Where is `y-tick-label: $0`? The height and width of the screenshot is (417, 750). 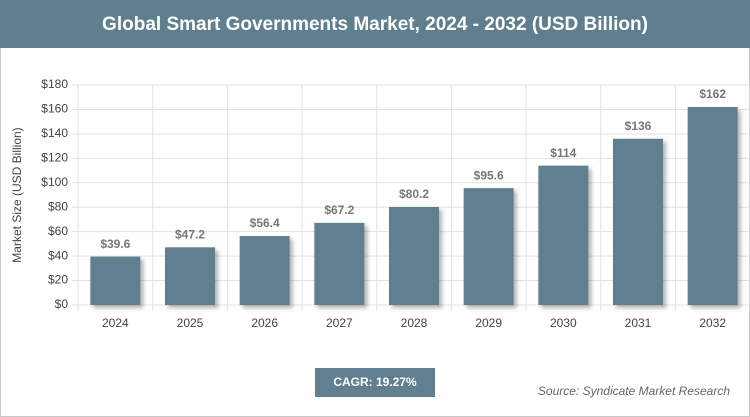 y-tick-label: $0 is located at coordinates (62, 304).